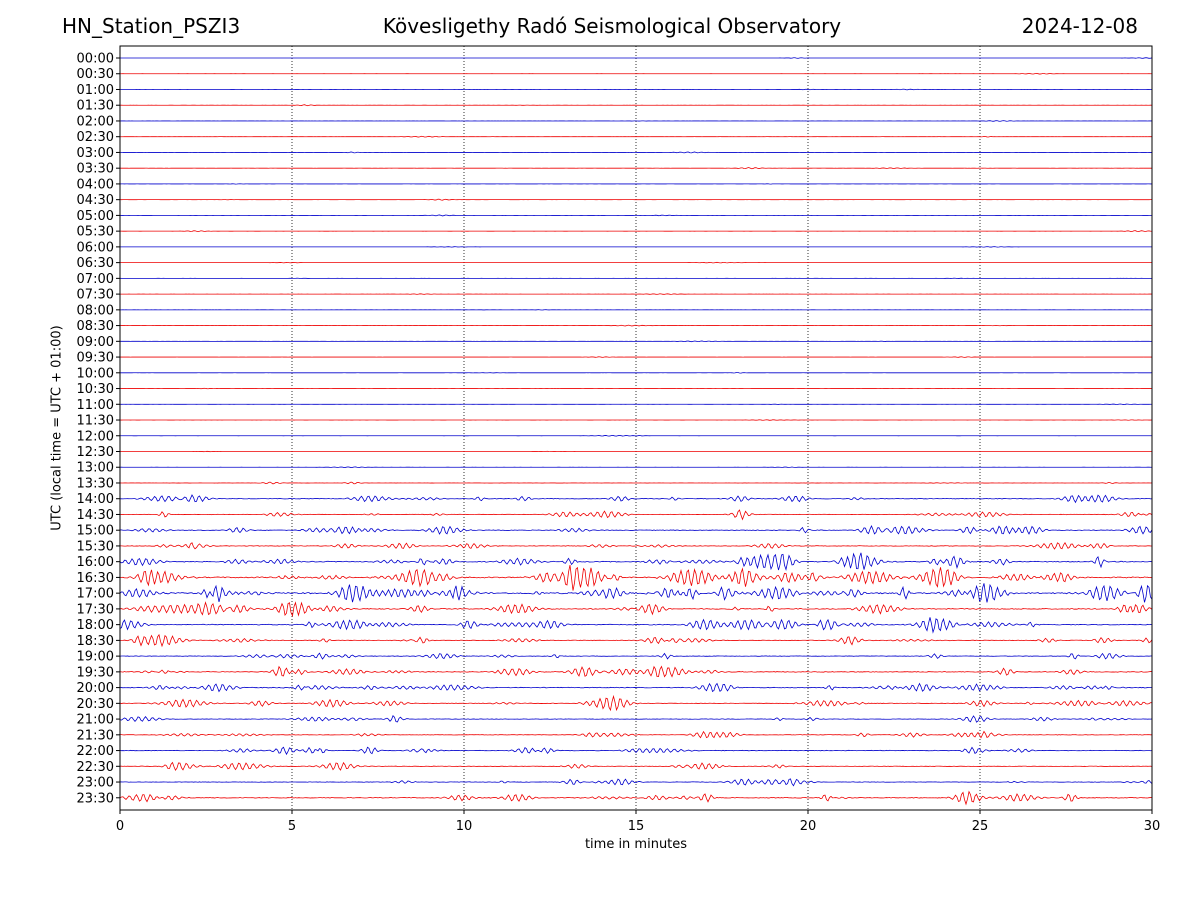 This screenshot has height=900, width=1200. I want to click on station-name: HN_Station_PSZI3, so click(151, 26).